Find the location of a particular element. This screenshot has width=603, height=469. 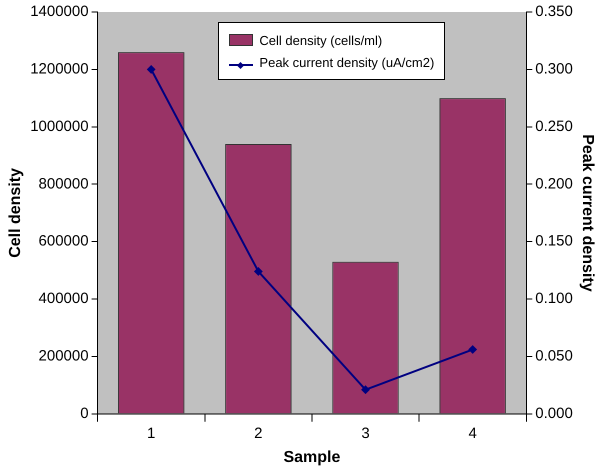

y-axis-title: Cell density is located at coordinates (15, 213).